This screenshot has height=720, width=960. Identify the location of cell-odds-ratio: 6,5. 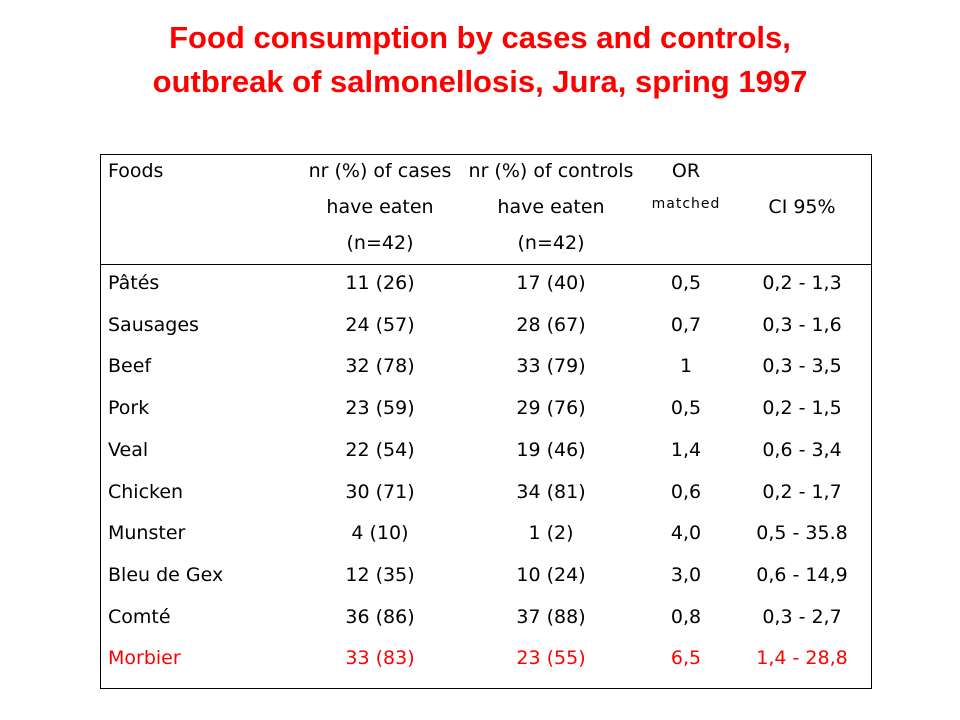
(686, 658).